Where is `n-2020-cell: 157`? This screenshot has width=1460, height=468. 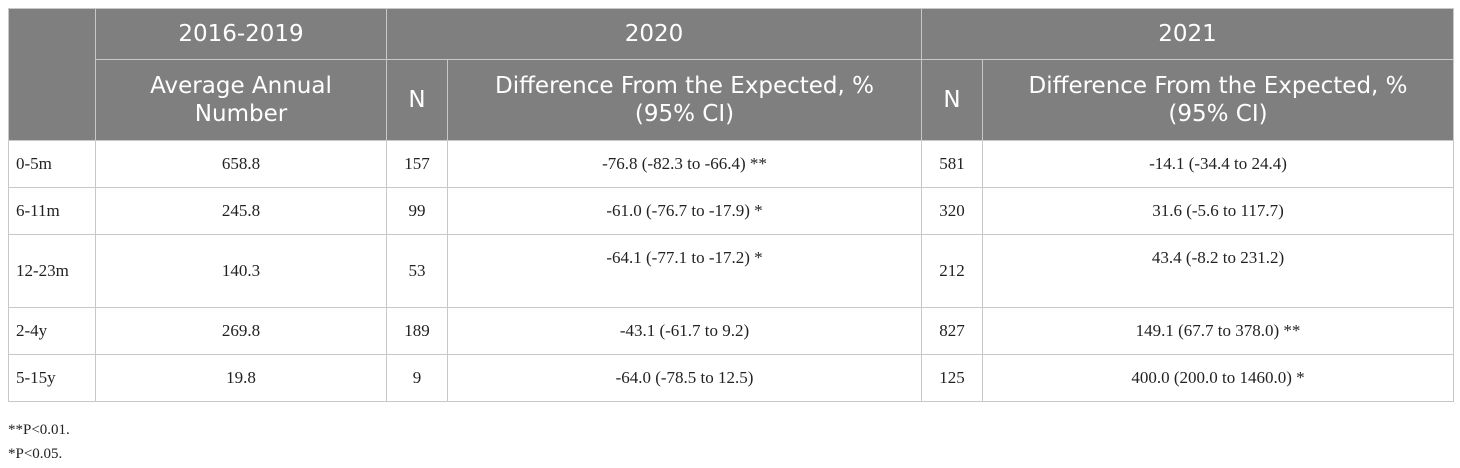
n-2020-cell: 157 is located at coordinates (417, 164).